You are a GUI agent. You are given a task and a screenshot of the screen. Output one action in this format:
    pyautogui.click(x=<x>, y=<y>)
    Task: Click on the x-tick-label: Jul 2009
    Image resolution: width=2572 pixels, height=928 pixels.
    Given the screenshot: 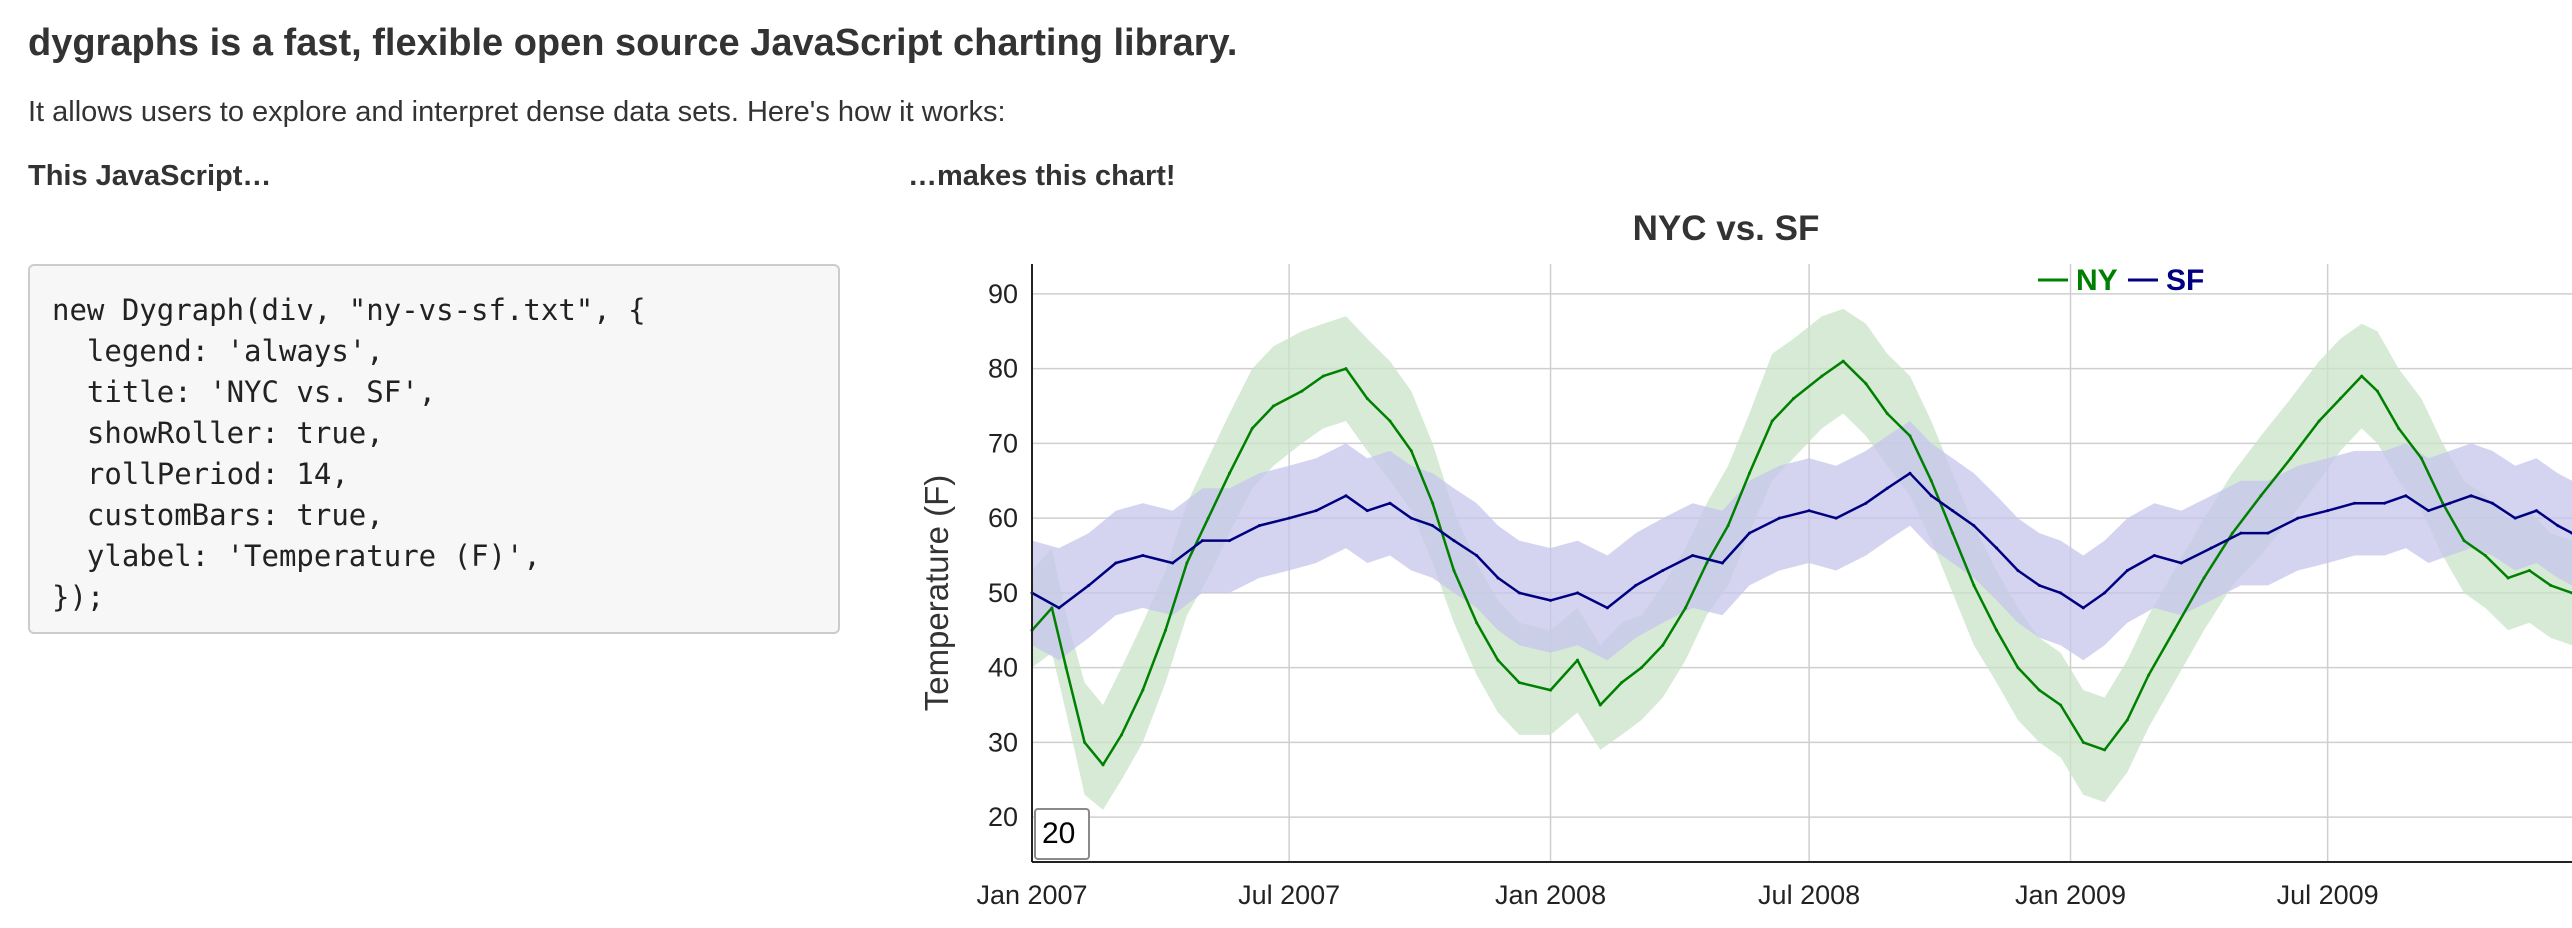 What is the action you would take?
    pyautogui.click(x=2328, y=895)
    